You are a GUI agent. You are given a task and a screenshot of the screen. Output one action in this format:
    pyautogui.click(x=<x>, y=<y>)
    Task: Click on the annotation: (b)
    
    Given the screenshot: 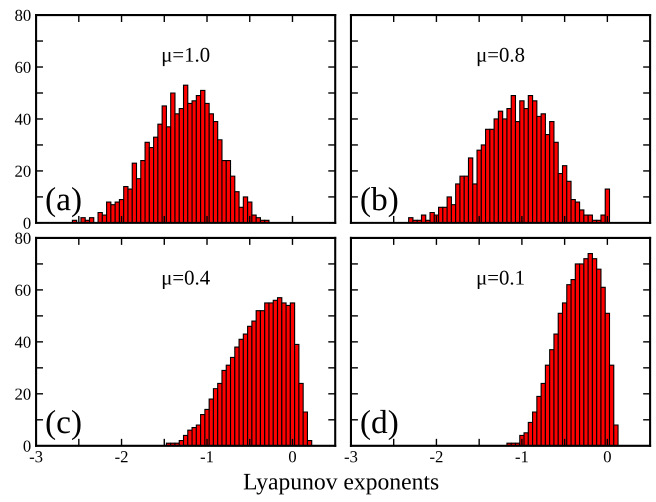 What is the action you would take?
    pyautogui.click(x=379, y=202)
    